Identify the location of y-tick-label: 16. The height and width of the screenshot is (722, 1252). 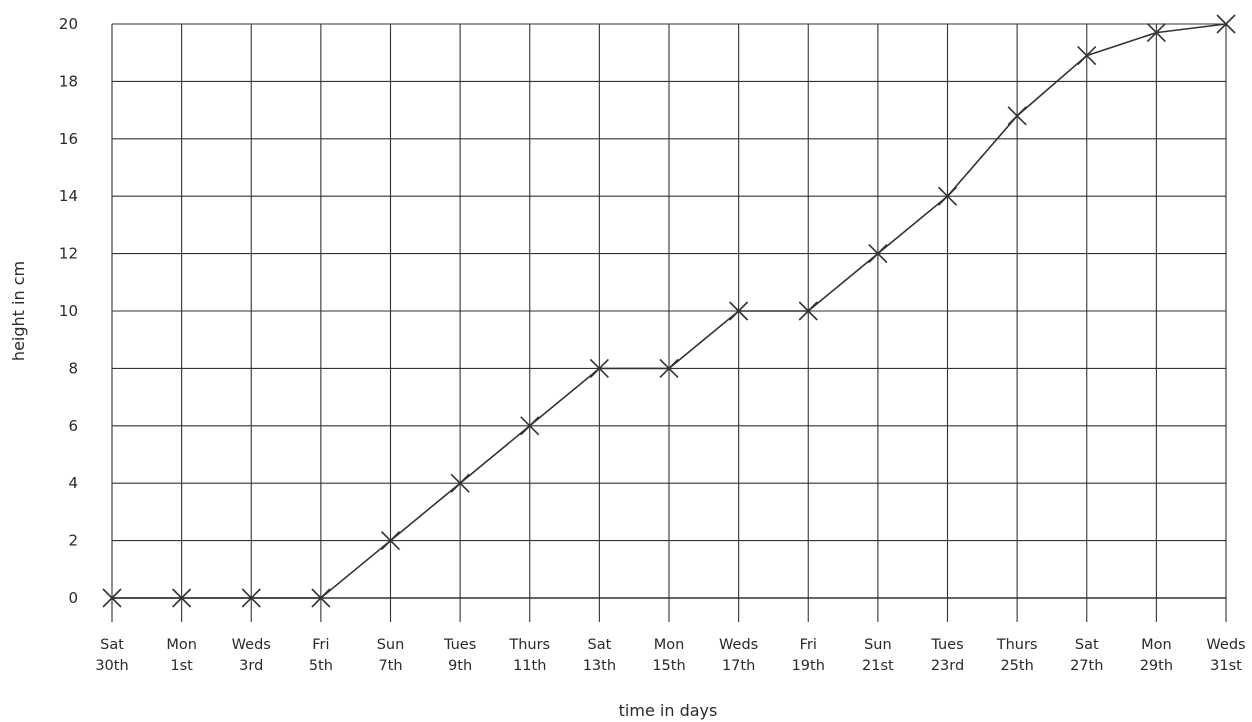
(68, 139).